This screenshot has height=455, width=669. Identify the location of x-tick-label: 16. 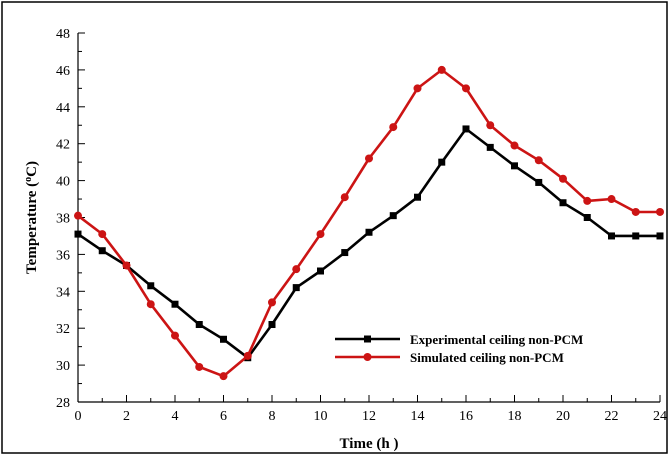
(466, 416).